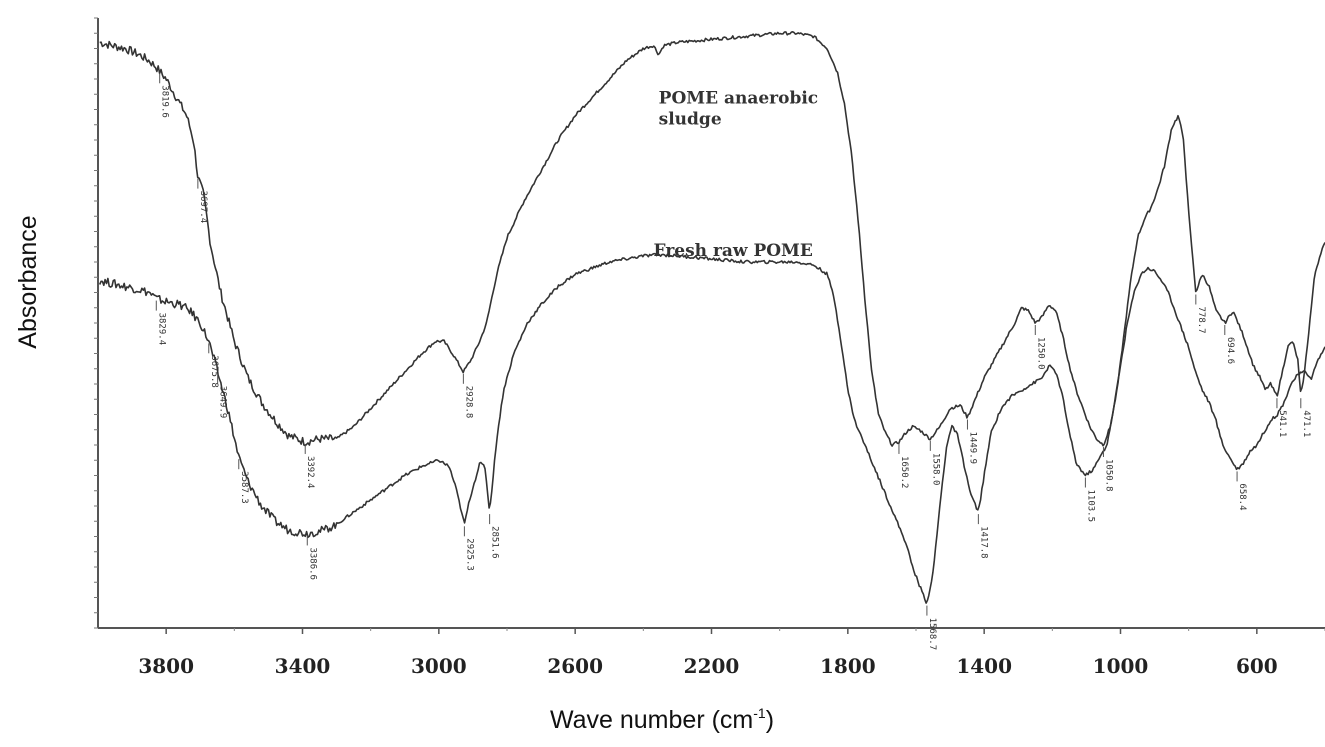  Describe the element at coordinates (1090, 506) in the screenshot. I see `peak-label: 1103.5` at that location.